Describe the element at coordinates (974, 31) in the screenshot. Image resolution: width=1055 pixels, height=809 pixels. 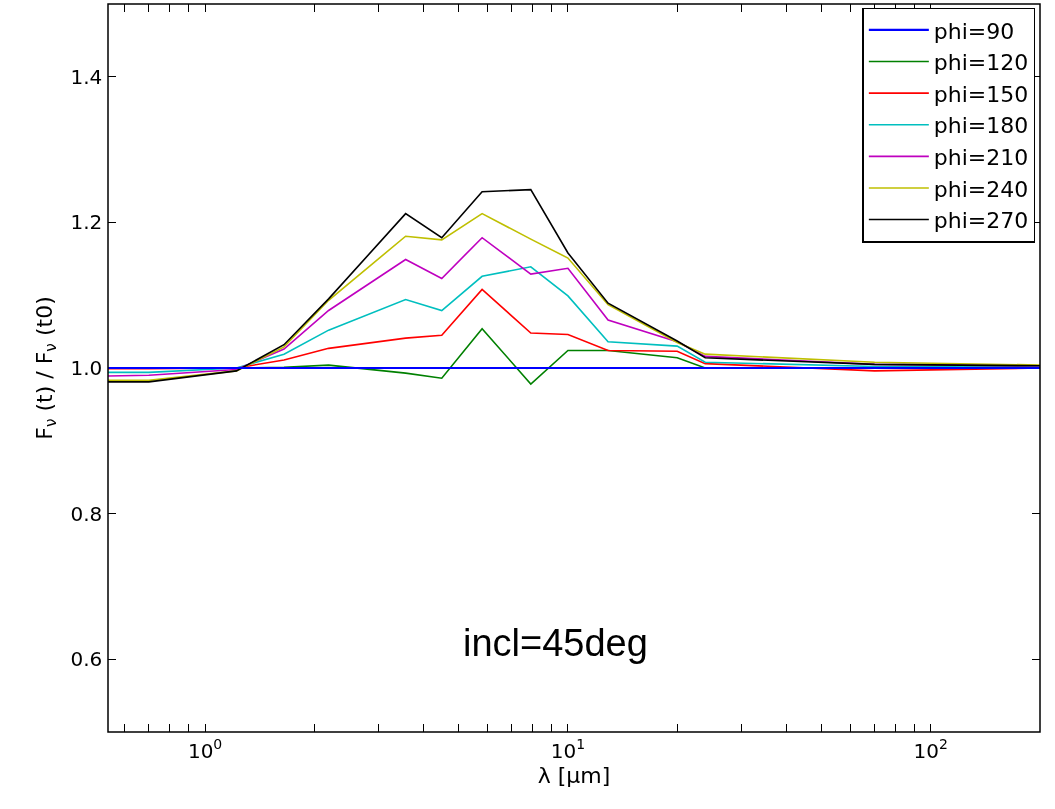
I see `legend-label: phi=90` at that location.